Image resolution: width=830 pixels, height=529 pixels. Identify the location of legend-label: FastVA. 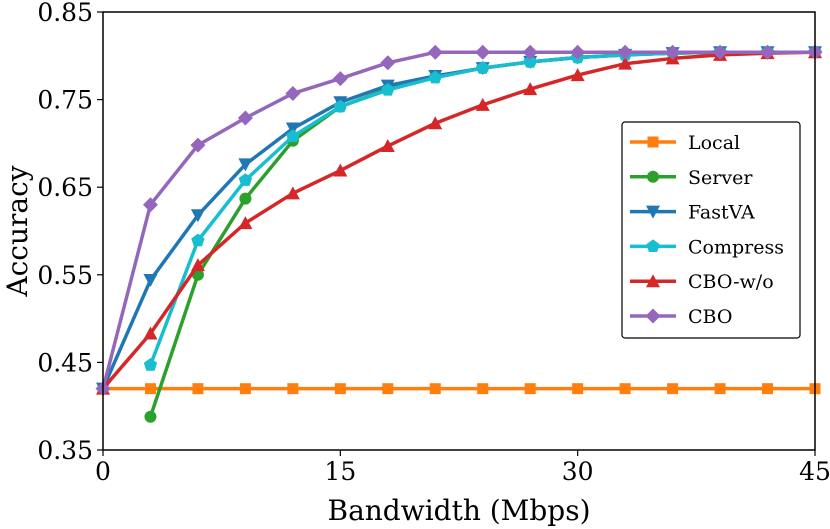
(721, 213).